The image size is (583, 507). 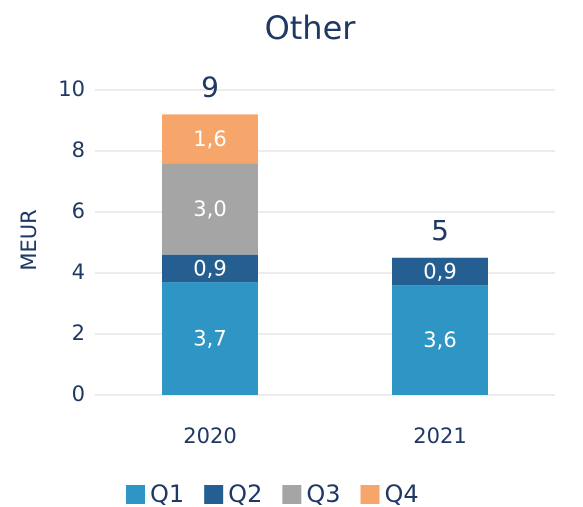 I want to click on x-tick-label: 2020, so click(x=209, y=436).